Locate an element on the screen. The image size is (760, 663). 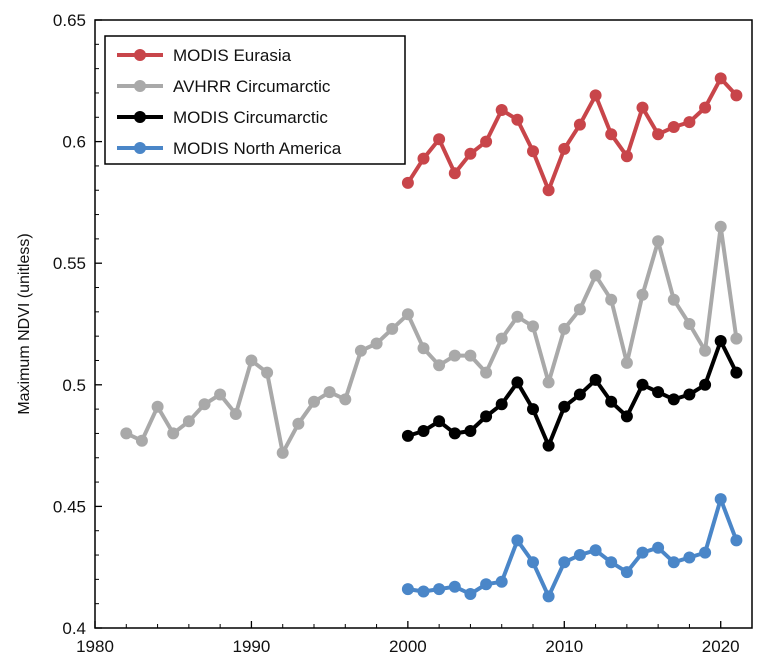
y-tick-label: 0.55 is located at coordinates (69, 263).